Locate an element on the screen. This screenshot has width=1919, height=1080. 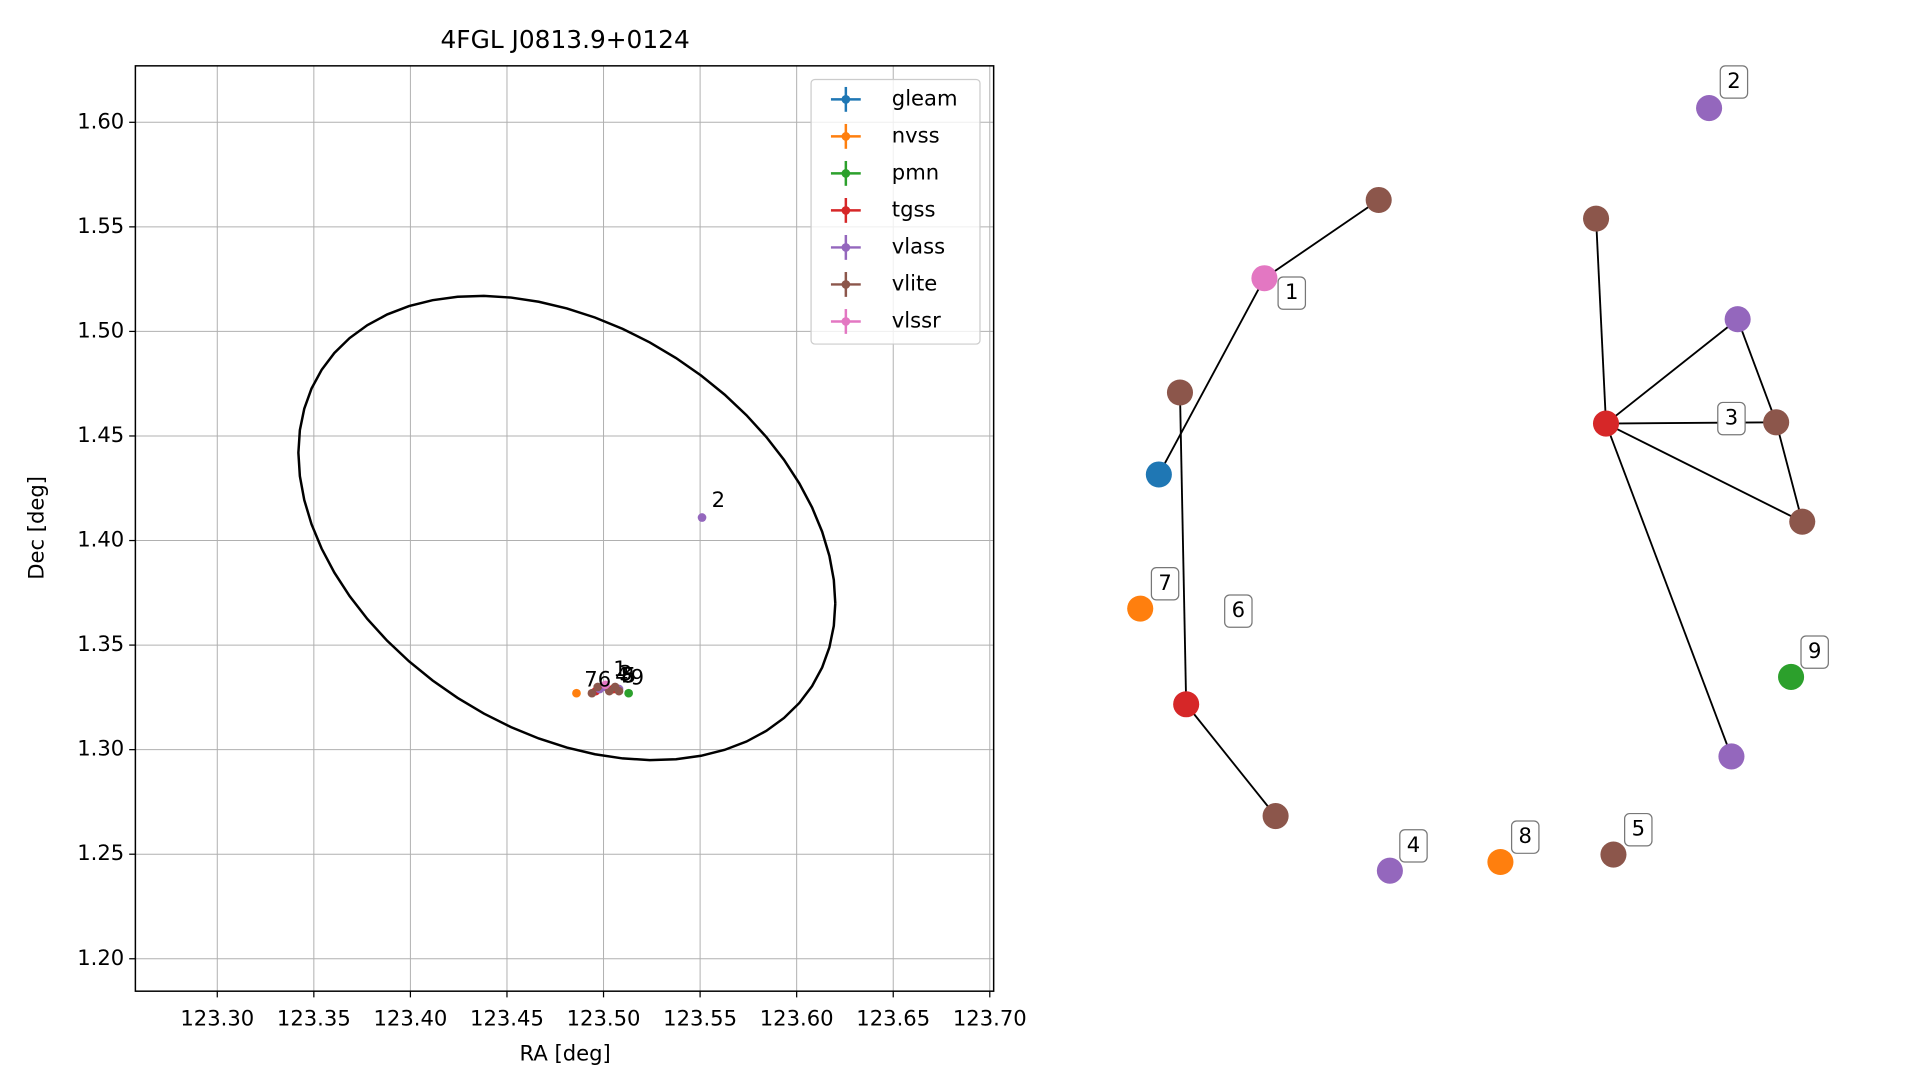
point-annotation: 2 is located at coordinates (718, 499).